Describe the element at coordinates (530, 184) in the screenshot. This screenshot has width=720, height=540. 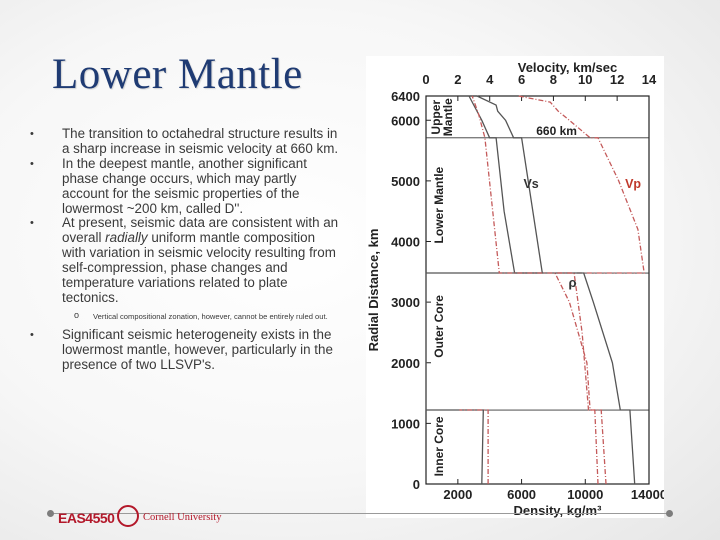
I see `series-label-vs: Vs` at that location.